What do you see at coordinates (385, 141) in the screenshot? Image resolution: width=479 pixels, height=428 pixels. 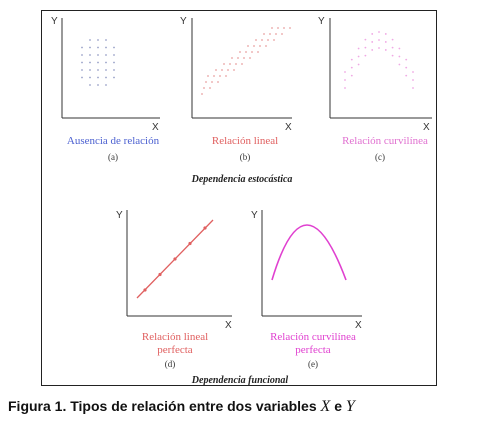 I see `panel-c-title: Relación curvilínea` at bounding box center [385, 141].